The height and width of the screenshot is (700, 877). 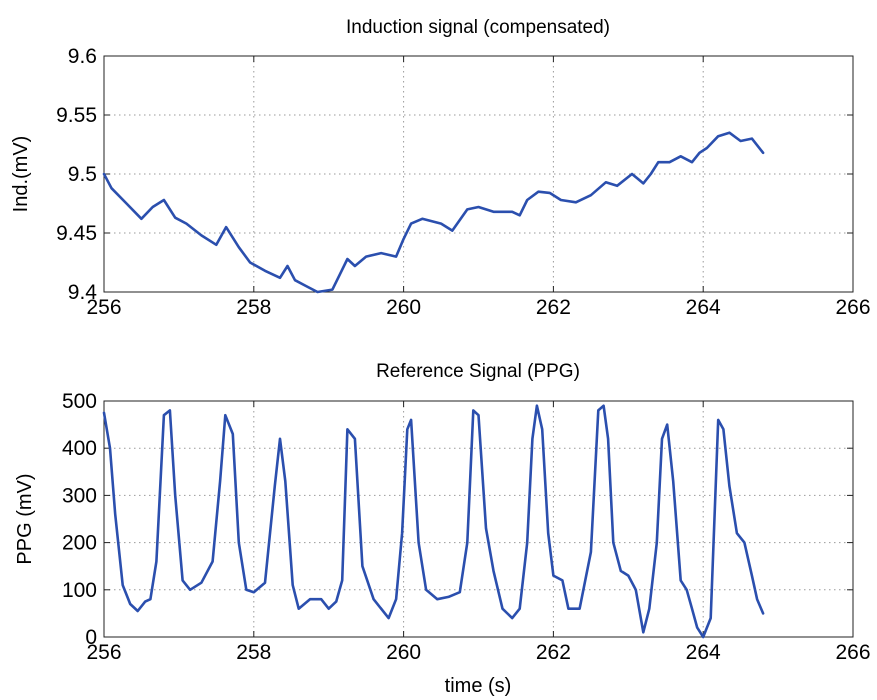 What do you see at coordinates (79, 590) in the screenshot?
I see `y-tick-label: 100` at bounding box center [79, 590].